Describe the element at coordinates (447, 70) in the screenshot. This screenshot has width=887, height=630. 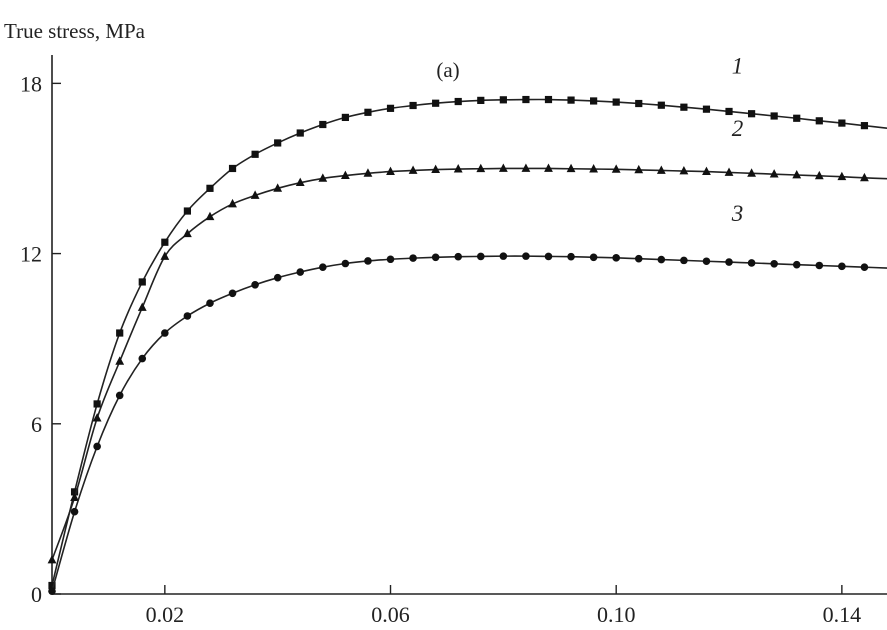
I see `panel-annotation: (a)` at that location.